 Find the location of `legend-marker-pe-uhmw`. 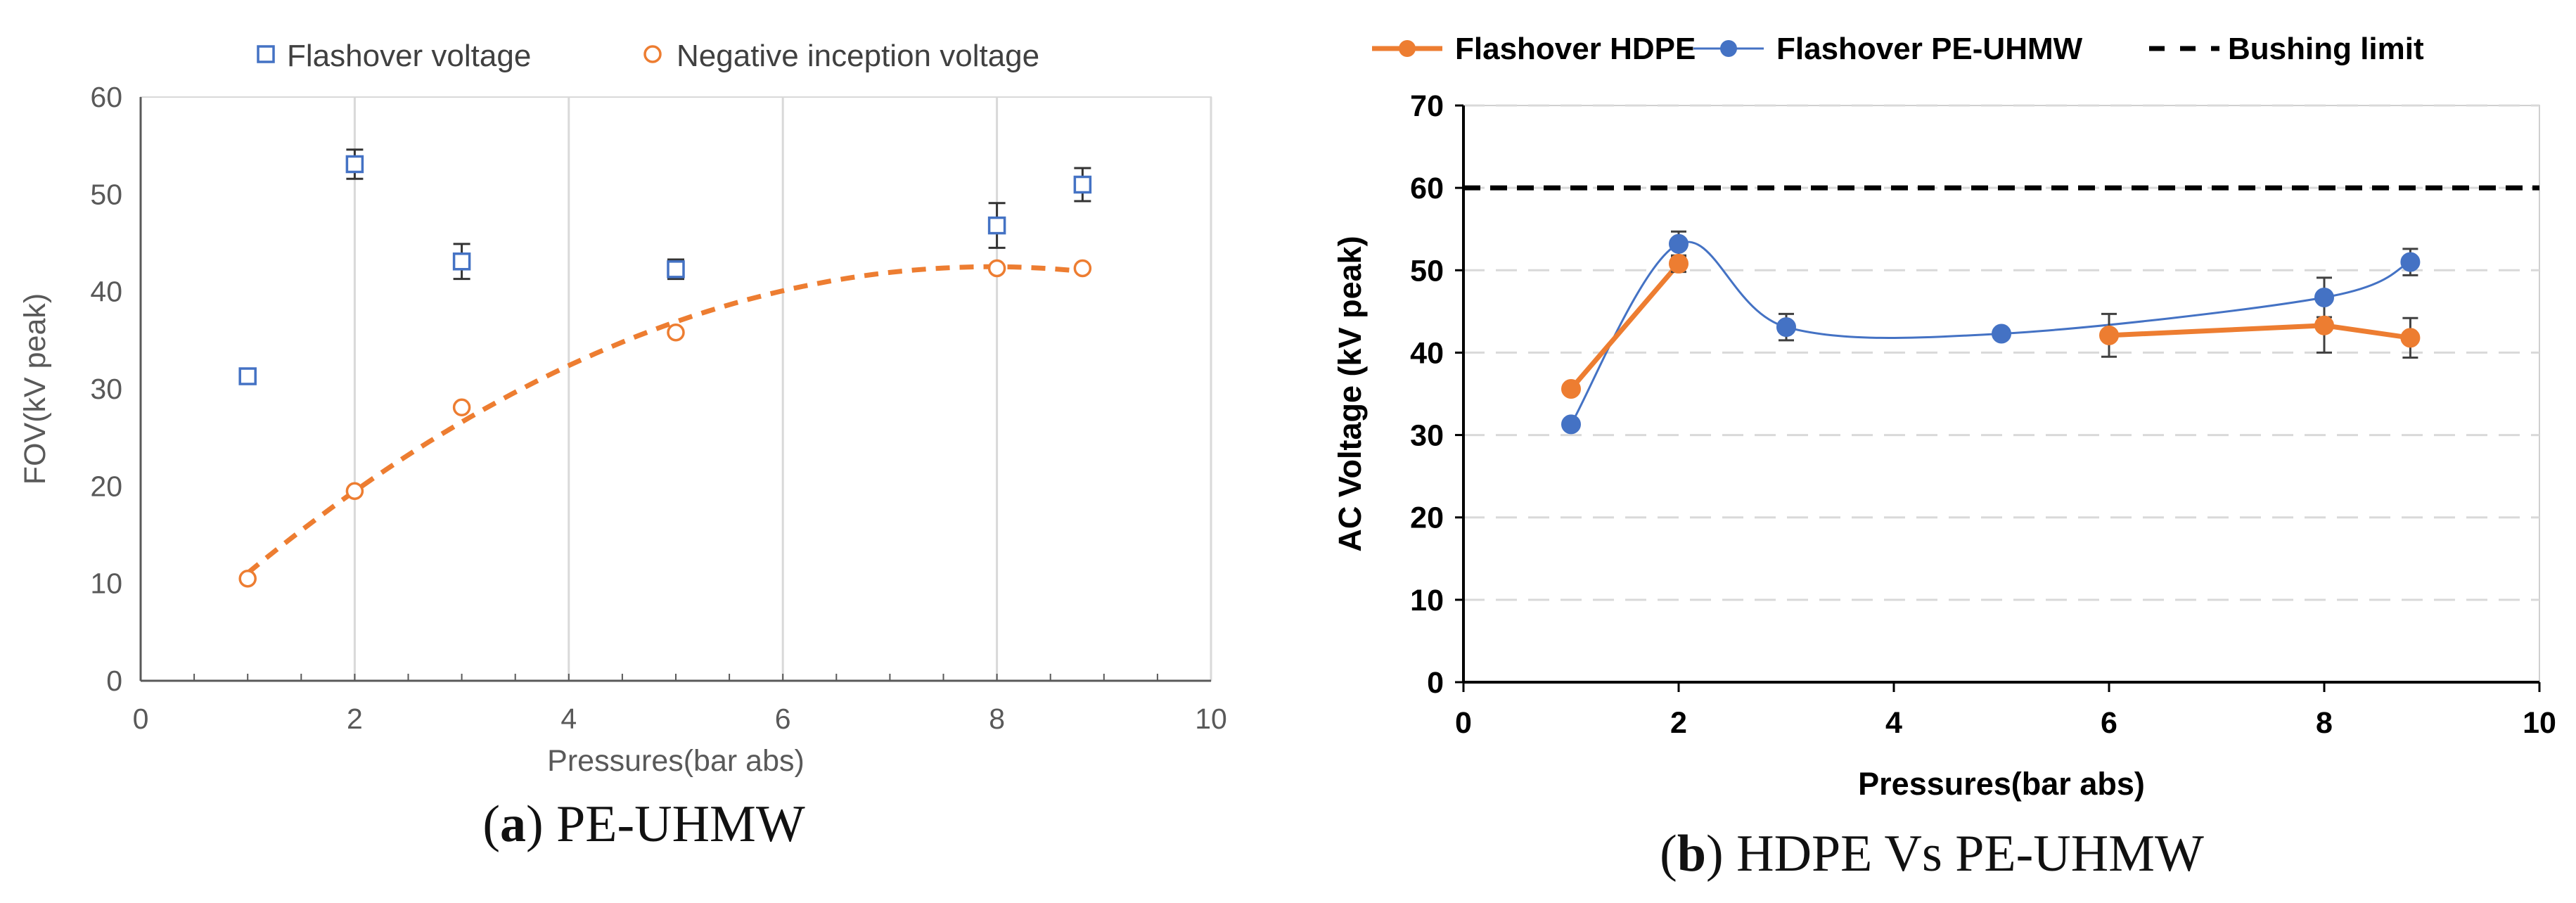

legend-marker-pe-uhmw is located at coordinates (1728, 48).